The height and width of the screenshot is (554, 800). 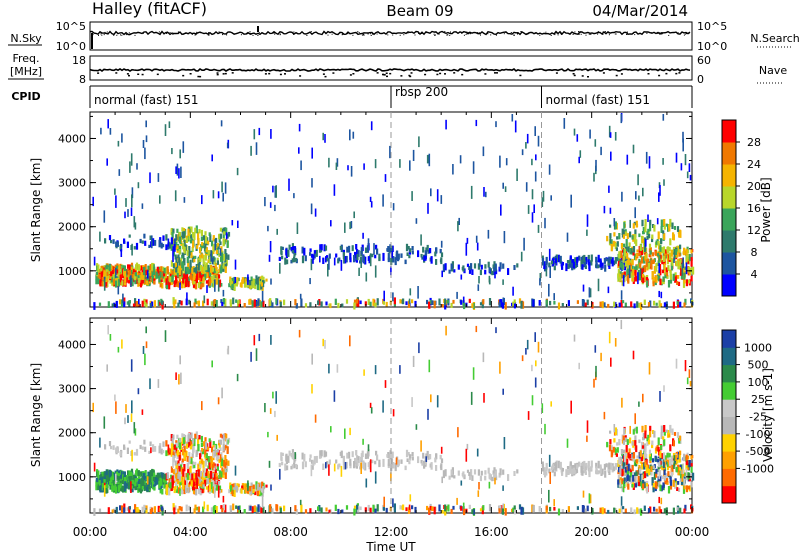 I want to click on nave-dot, so click(x=666, y=73).